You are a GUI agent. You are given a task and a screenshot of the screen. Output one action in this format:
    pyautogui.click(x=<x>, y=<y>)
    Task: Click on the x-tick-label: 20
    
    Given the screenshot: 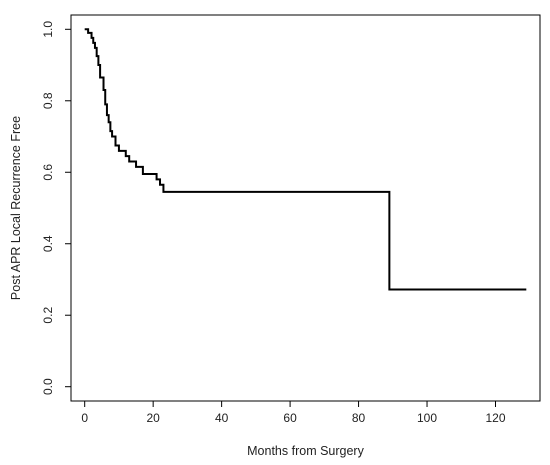 What is the action you would take?
    pyautogui.click(x=153, y=418)
    